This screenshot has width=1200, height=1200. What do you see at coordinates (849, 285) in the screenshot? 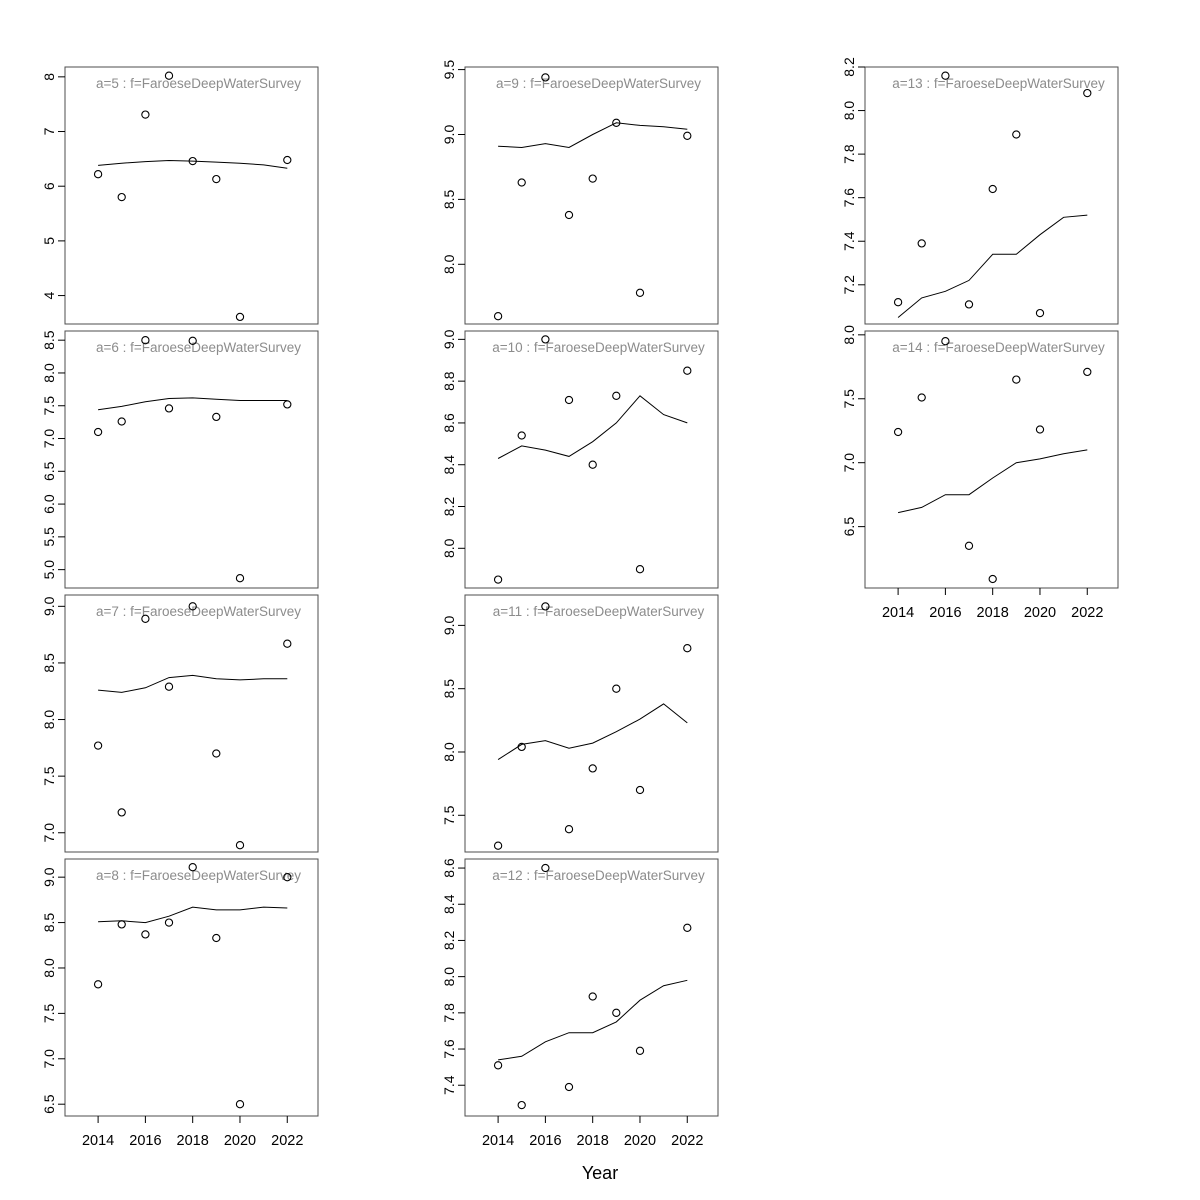
I see `y-tick-label: 7.2` at bounding box center [849, 285].